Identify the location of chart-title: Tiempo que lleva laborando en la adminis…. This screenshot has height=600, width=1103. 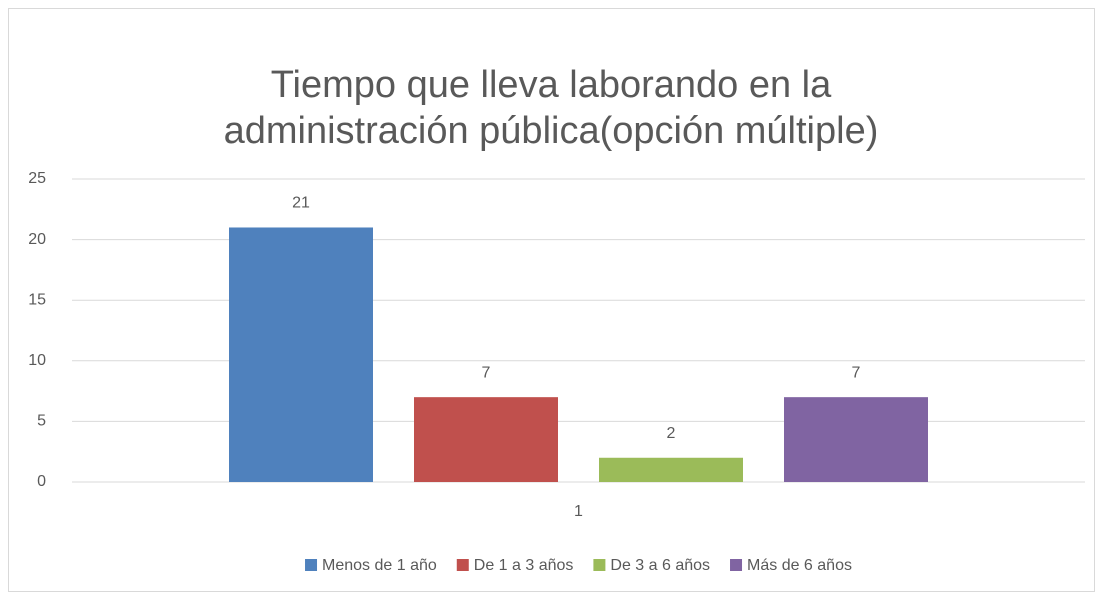
(551, 108).